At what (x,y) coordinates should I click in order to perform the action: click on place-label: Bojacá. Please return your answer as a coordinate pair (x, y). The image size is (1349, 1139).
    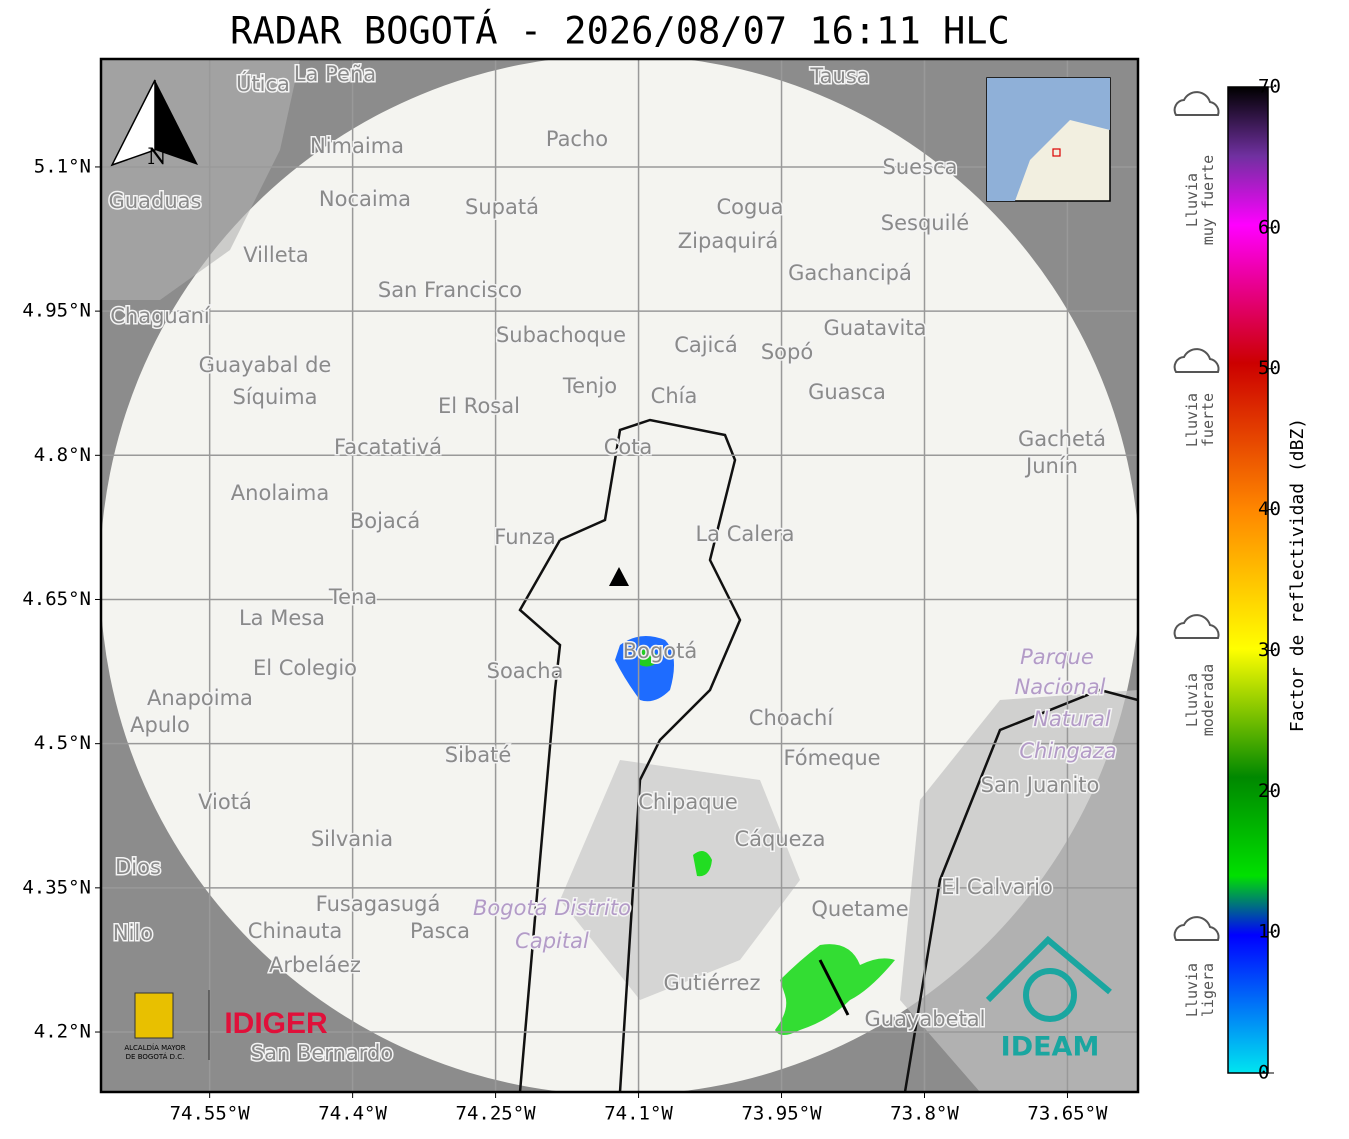
    Looking at the image, I should click on (385, 521).